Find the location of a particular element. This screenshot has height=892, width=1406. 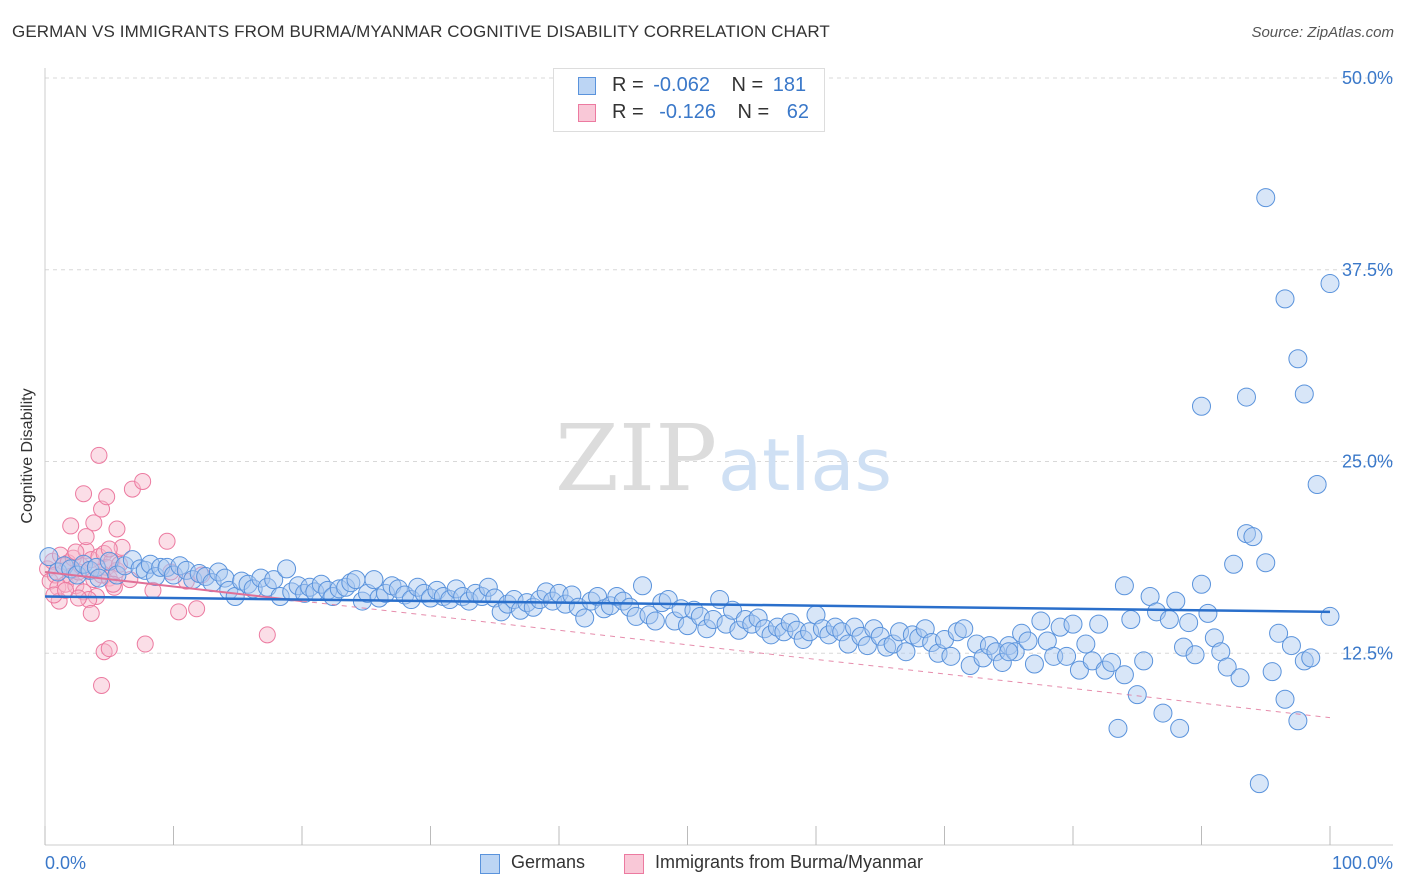

burma-legend-swatch is located at coordinates (634, 864).